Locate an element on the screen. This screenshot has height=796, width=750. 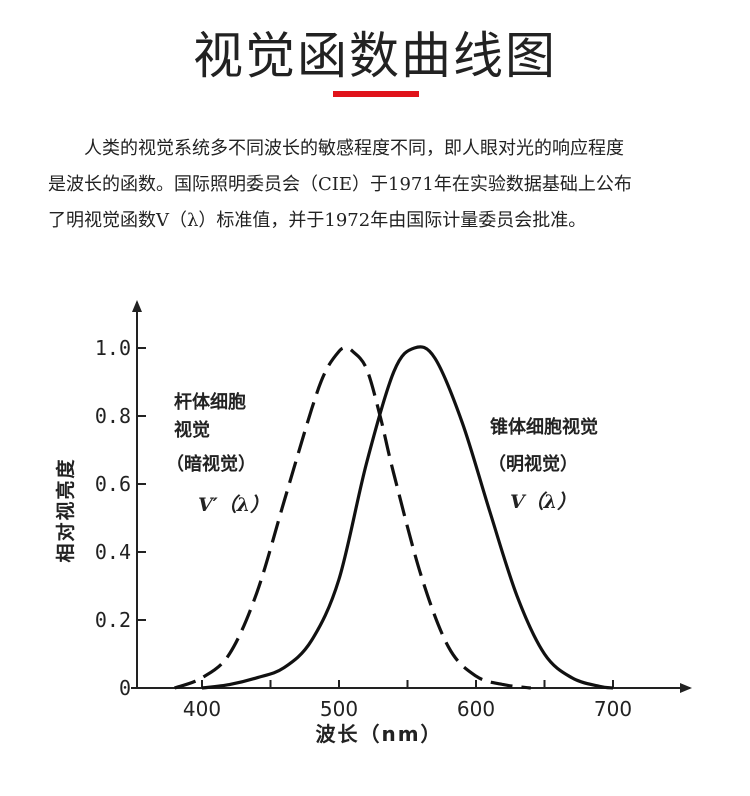
y-tick-label: 0 is located at coordinates (125, 688).